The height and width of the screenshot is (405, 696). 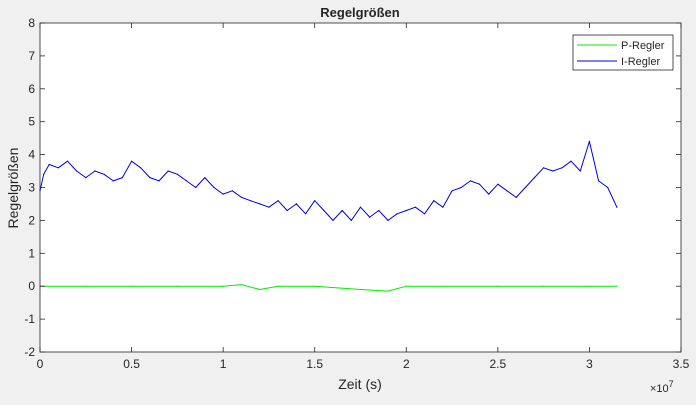 What do you see at coordinates (223, 364) in the screenshot?
I see `x-tick-label: 1` at bounding box center [223, 364].